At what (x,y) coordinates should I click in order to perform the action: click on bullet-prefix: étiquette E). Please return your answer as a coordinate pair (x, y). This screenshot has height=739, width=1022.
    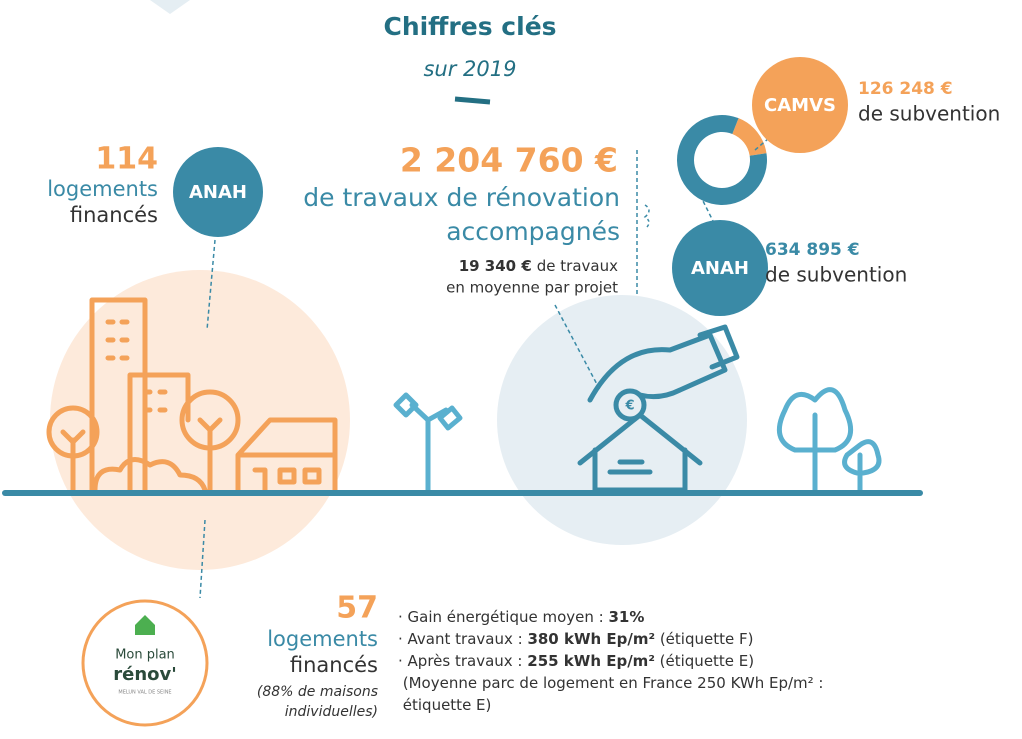
    Looking at the image, I should click on (444, 705).